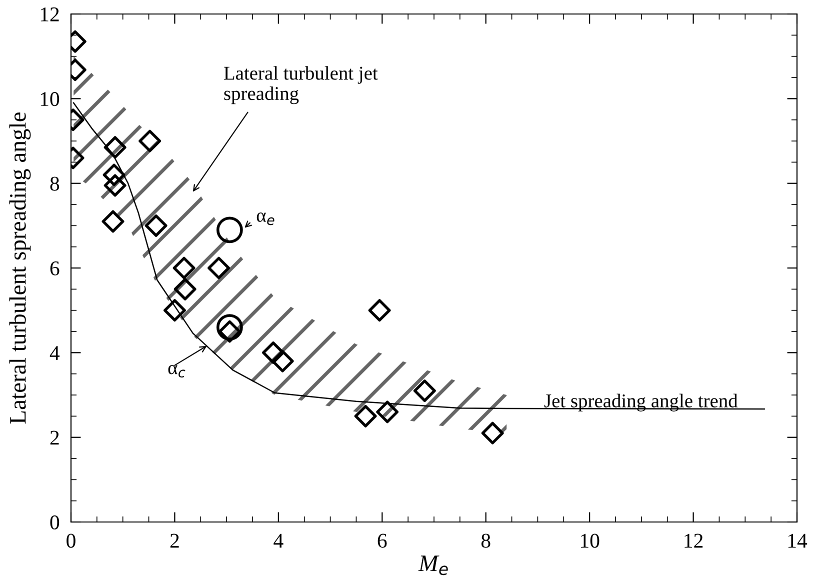 The image size is (823, 586). I want to click on x-tick-label: 10, so click(590, 541).